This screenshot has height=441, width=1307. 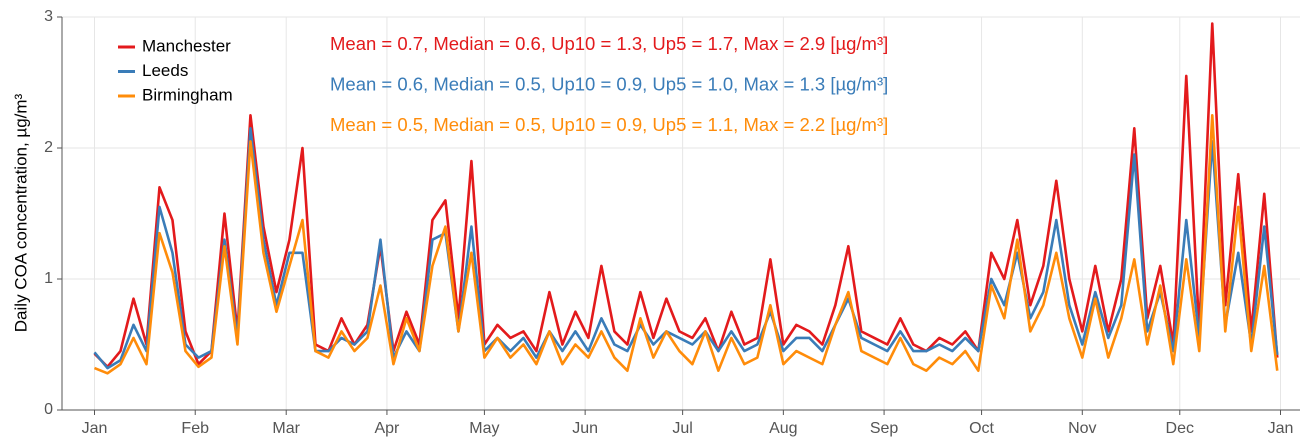 What do you see at coordinates (48, 16) in the screenshot?
I see `y-tick-label: 3` at bounding box center [48, 16].